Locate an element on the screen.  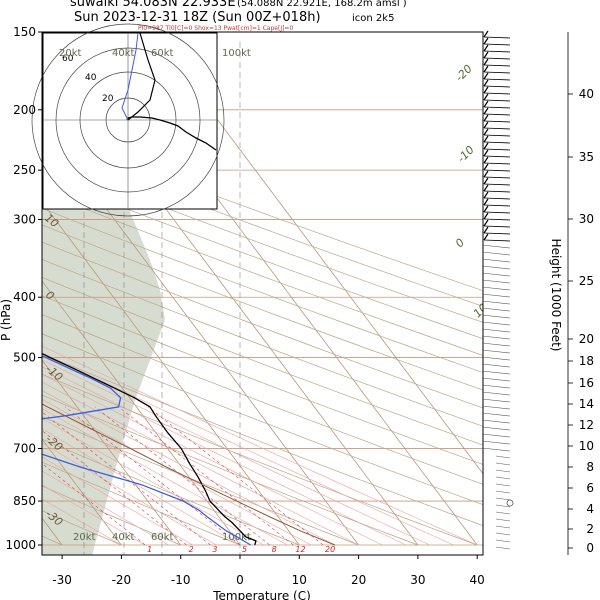
mixing-ratio-label: 1 is located at coordinates (149, 549).